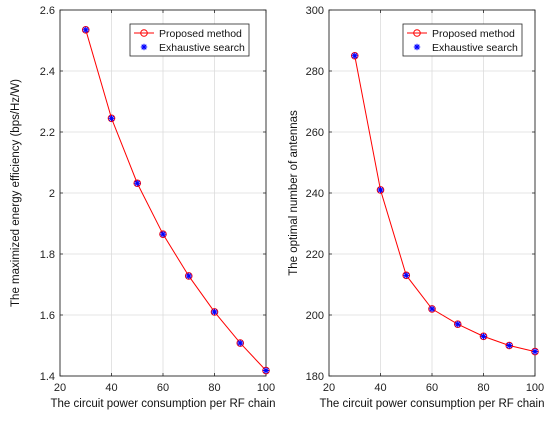  I want to click on y-tick-label: 1.8, so click(47, 255).